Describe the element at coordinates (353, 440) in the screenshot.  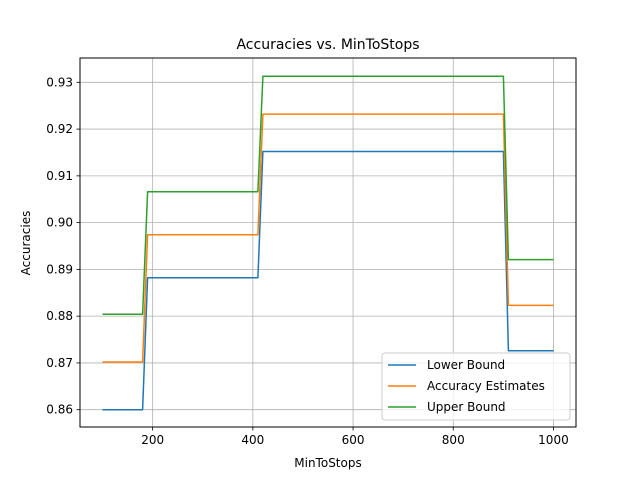
I see `x-tick-label: 600` at that location.